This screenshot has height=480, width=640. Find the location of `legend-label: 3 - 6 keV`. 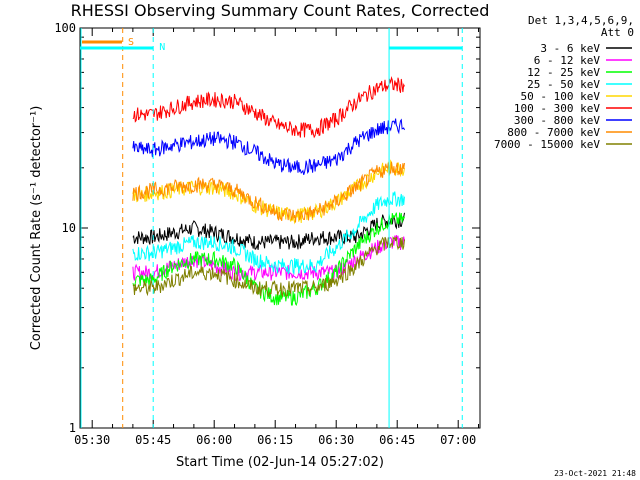

legend-label: 3 - 6 keV is located at coordinates (570, 48).